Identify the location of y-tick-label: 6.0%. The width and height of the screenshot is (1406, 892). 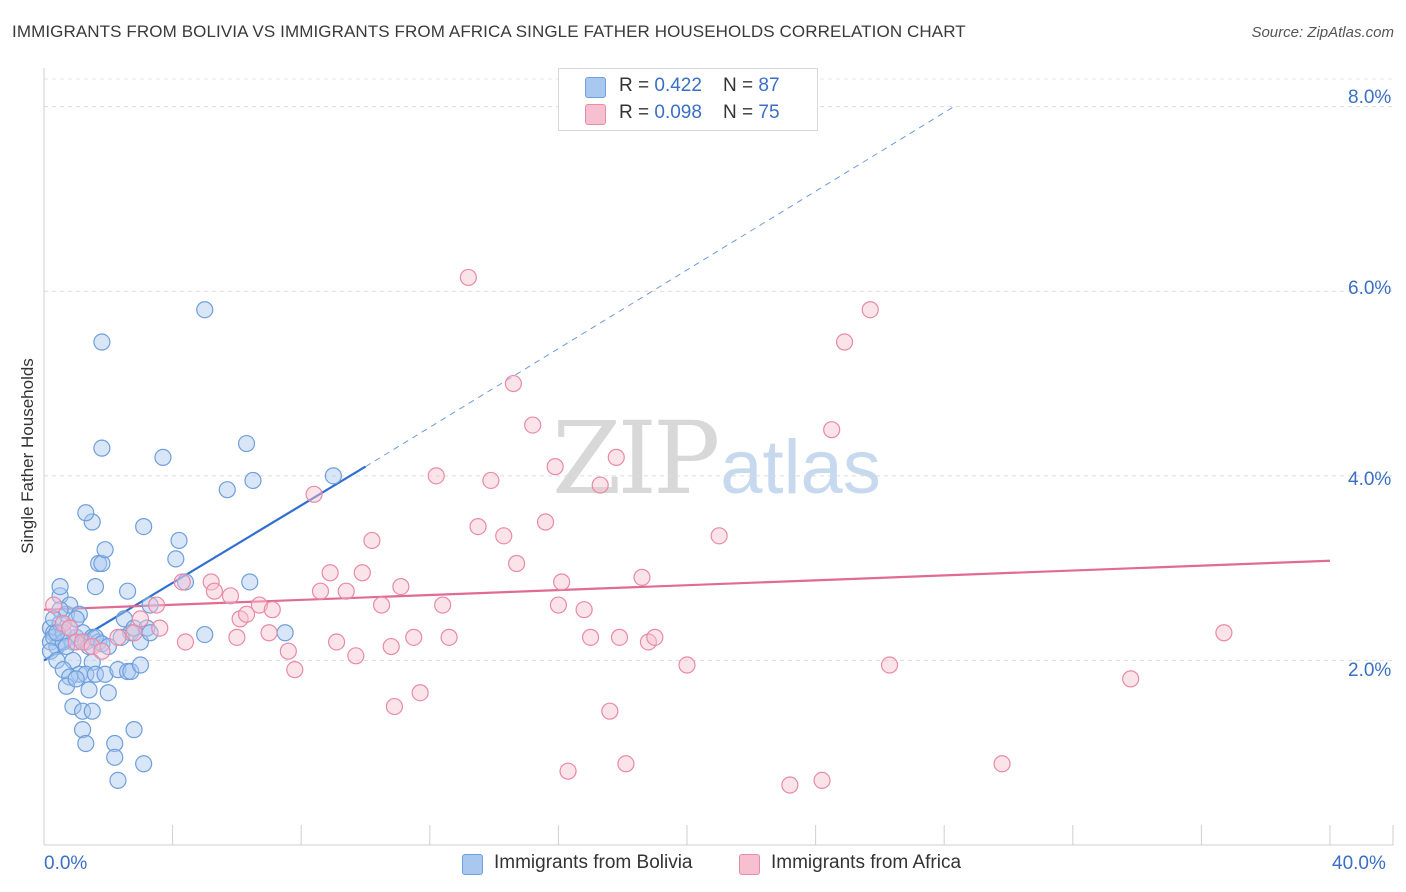
(1370, 288).